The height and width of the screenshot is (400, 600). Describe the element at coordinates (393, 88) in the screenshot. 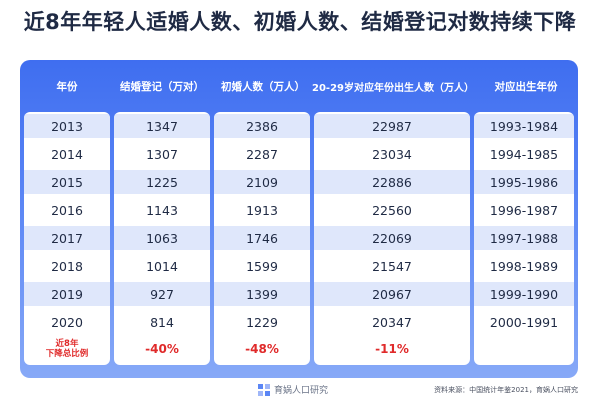

I see `header-births: 20-29岁对应年份出生人数（万人）` at that location.